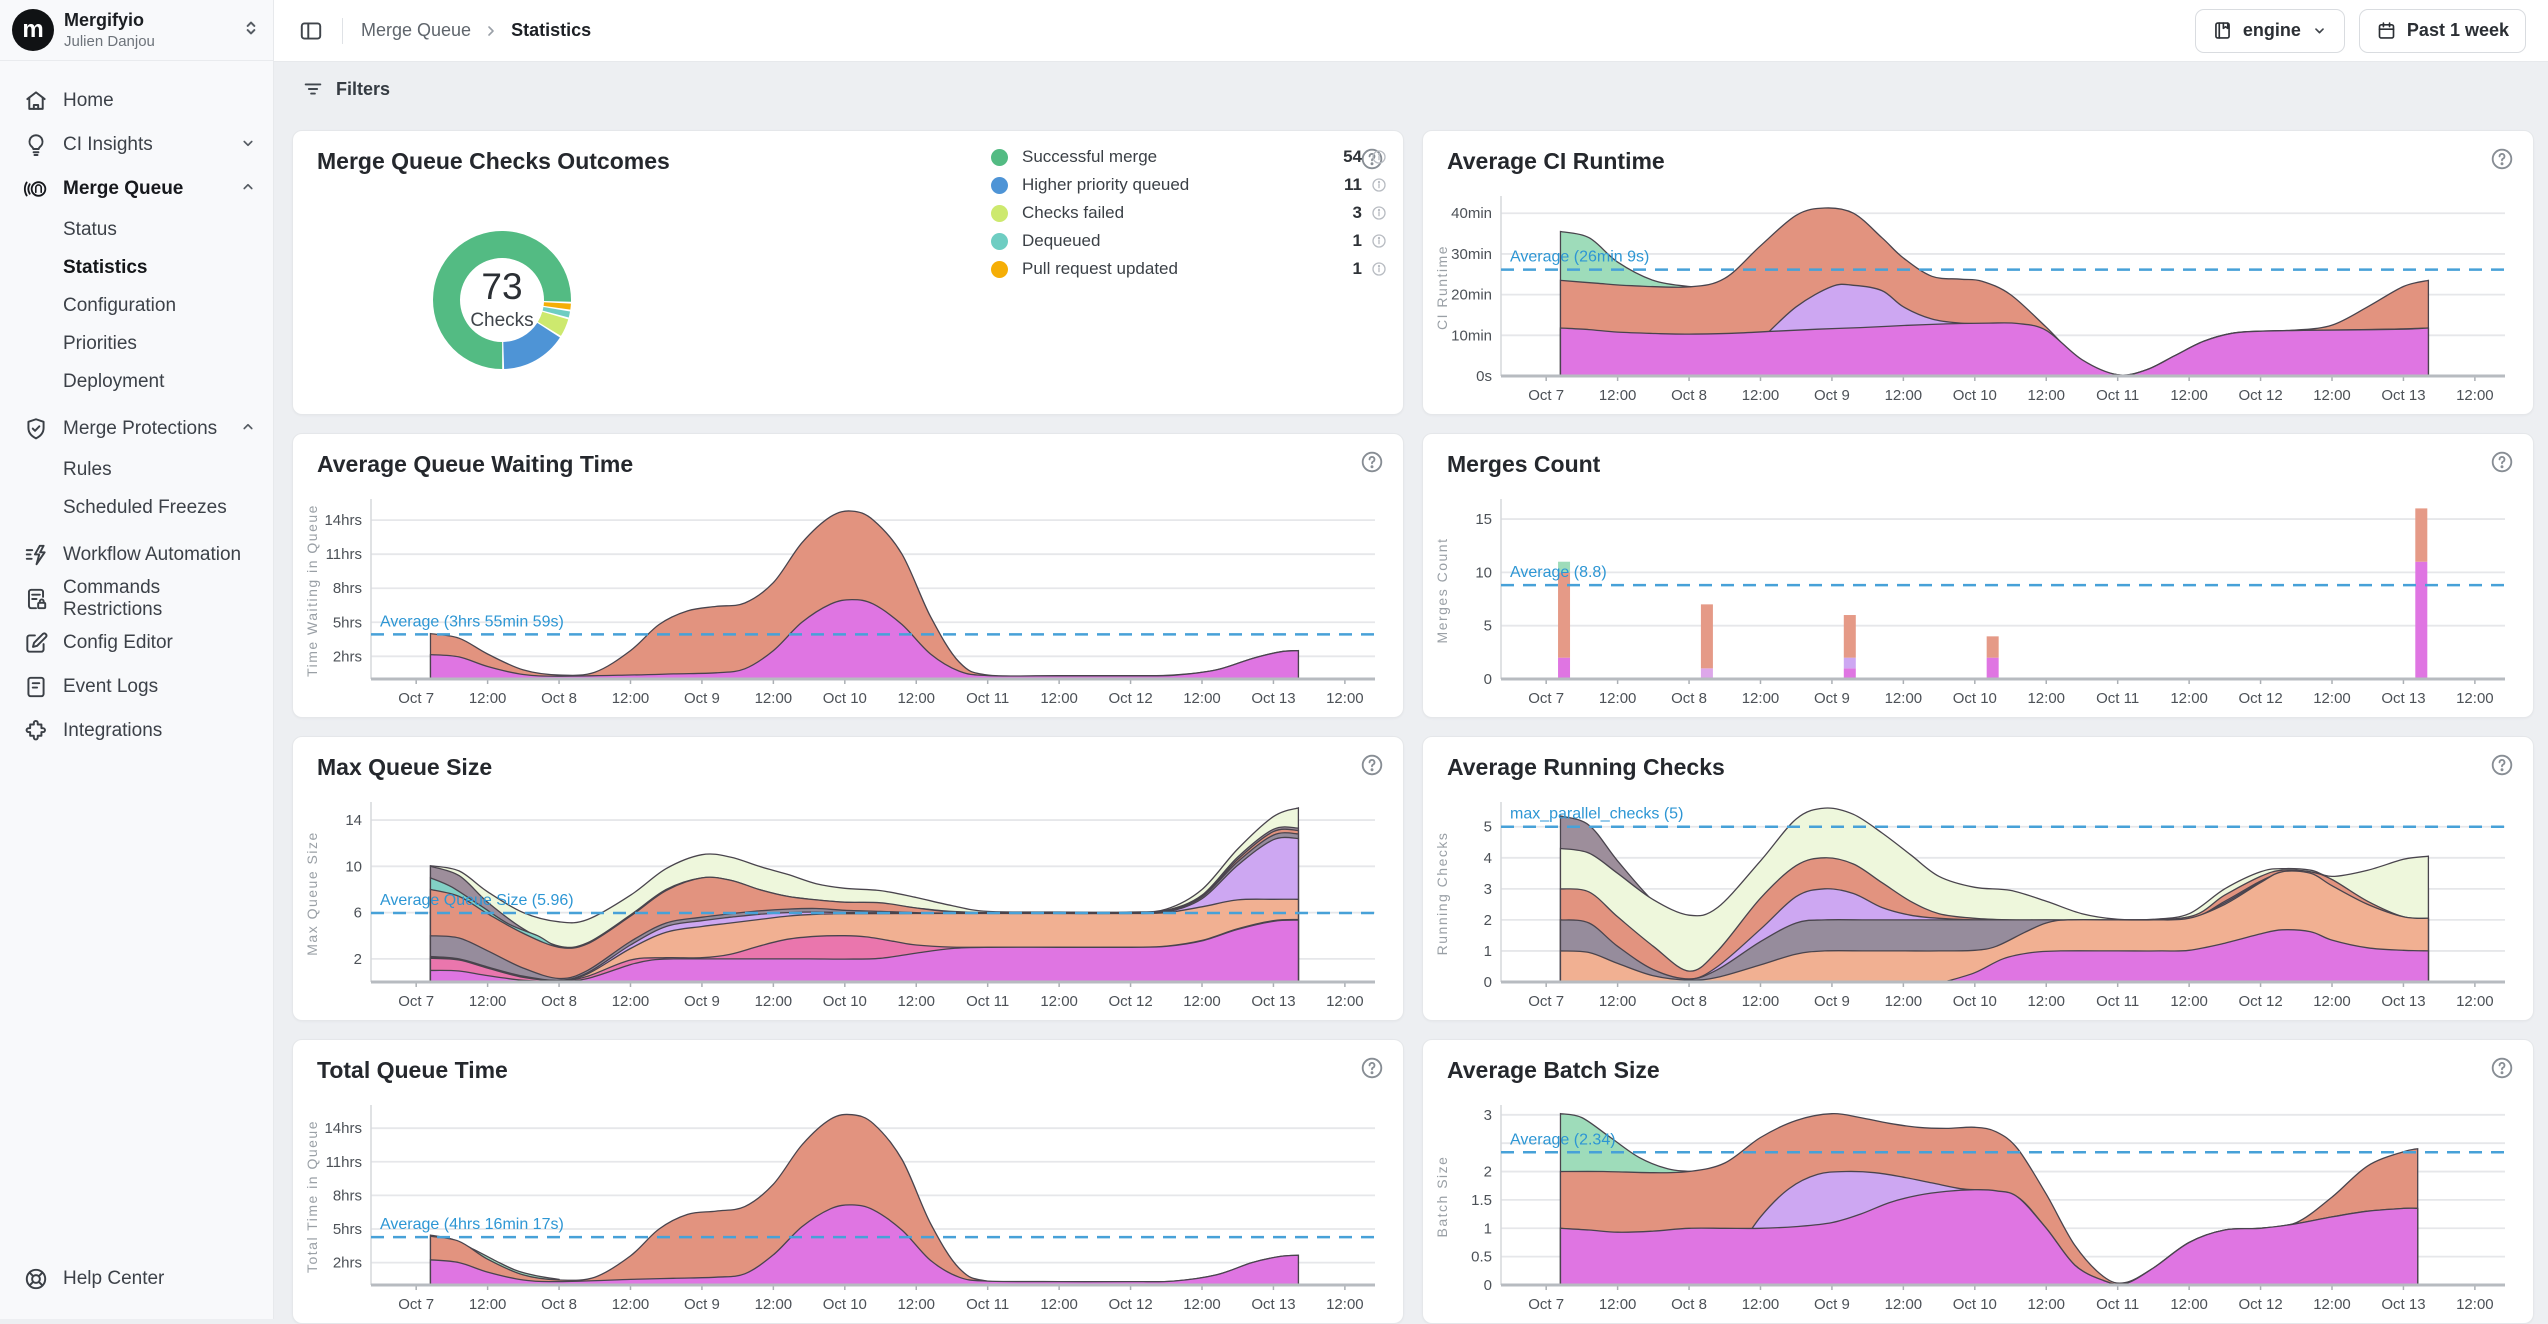  I want to click on svg-text: Average (2.34), so click(1563, 1139).